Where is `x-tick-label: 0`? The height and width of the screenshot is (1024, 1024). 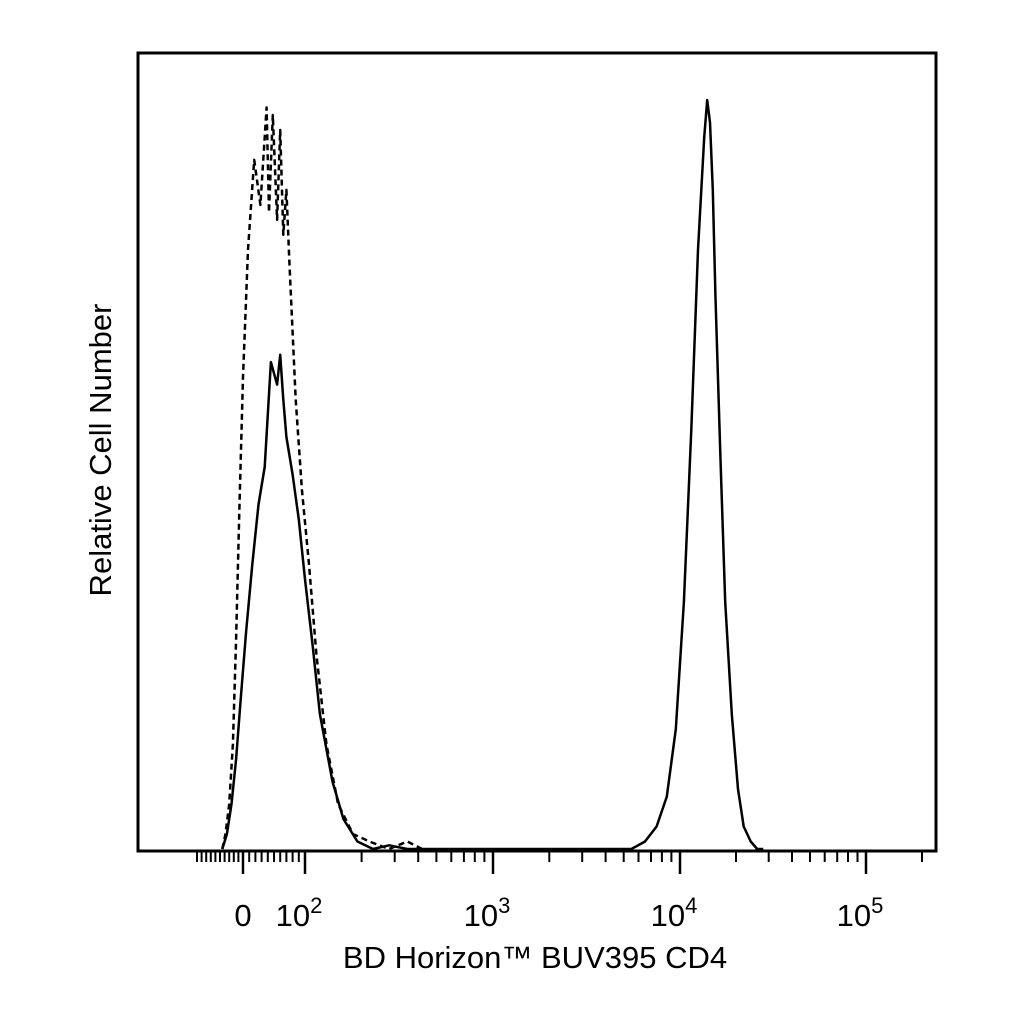
x-tick-label: 0 is located at coordinates (242, 915).